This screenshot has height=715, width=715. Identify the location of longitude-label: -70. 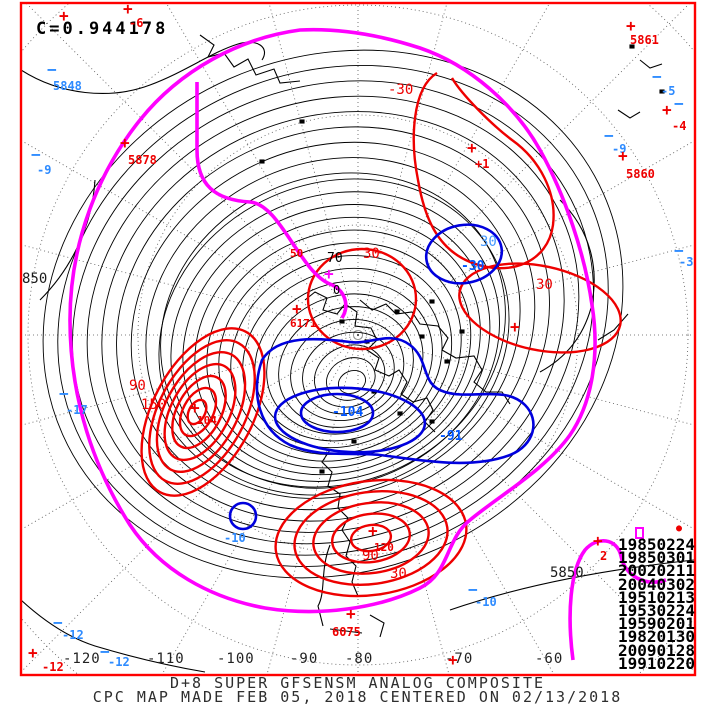
(459, 659).